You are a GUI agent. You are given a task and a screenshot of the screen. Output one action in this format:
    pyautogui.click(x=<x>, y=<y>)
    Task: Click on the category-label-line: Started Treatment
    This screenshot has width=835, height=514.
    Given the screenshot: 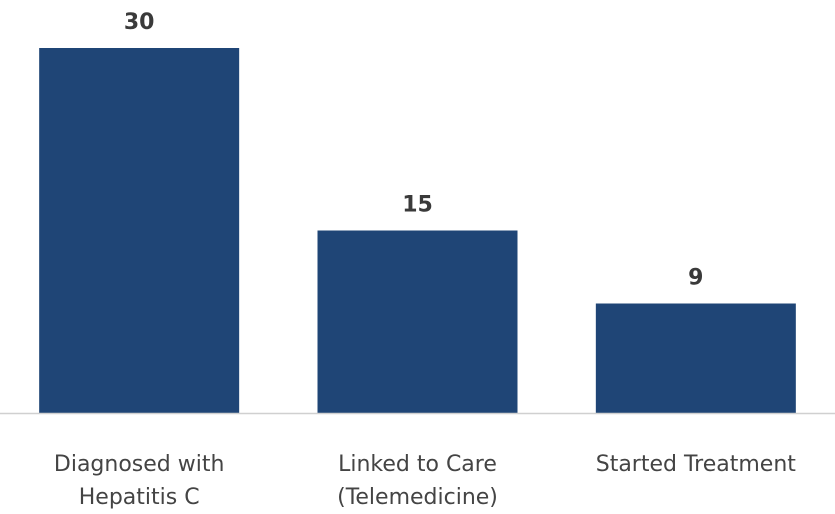 What is the action you would take?
    pyautogui.click(x=696, y=464)
    